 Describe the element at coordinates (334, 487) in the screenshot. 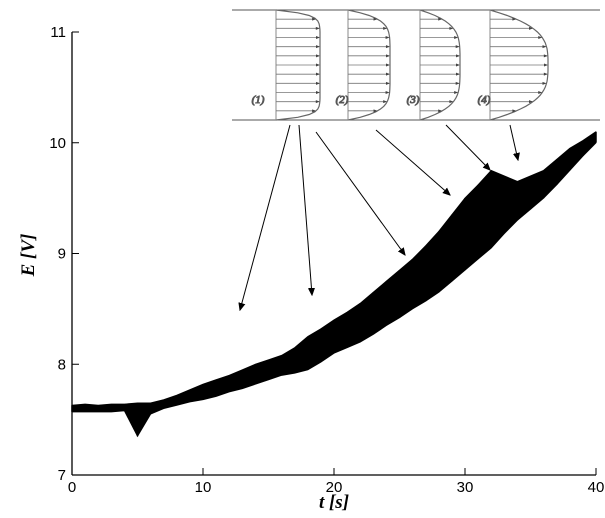

I see `x-tick-label: 20` at that location.